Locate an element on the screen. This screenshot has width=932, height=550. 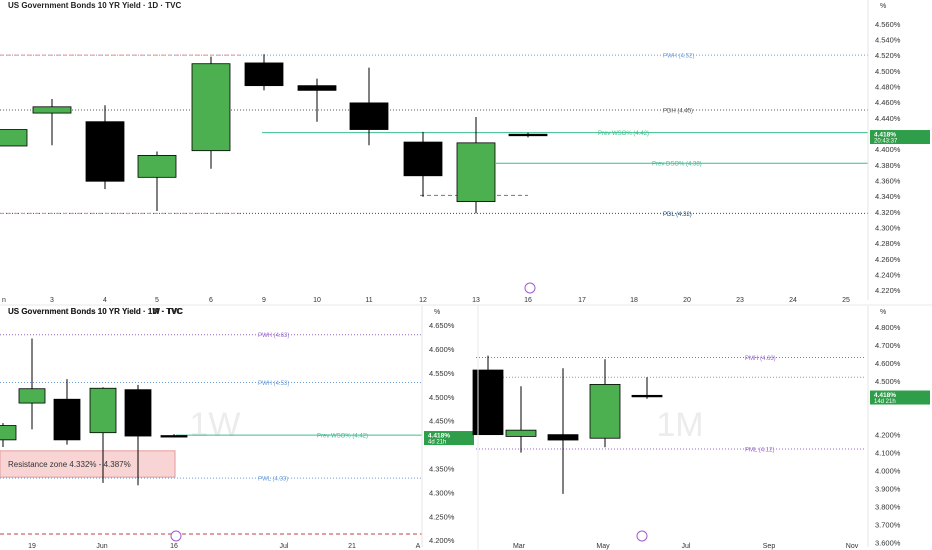
x-tick-label: 21 is located at coordinates (352, 546).